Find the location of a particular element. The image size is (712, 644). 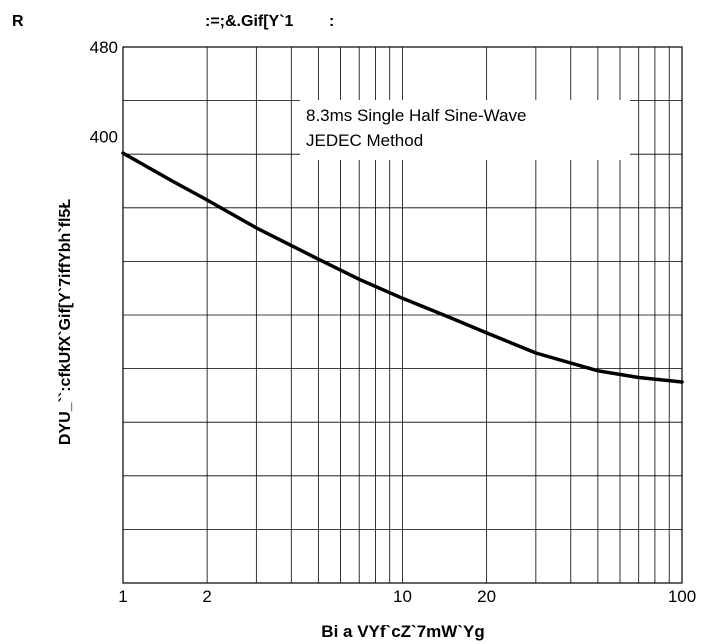

x-tick-label: 1 is located at coordinates (122, 596).